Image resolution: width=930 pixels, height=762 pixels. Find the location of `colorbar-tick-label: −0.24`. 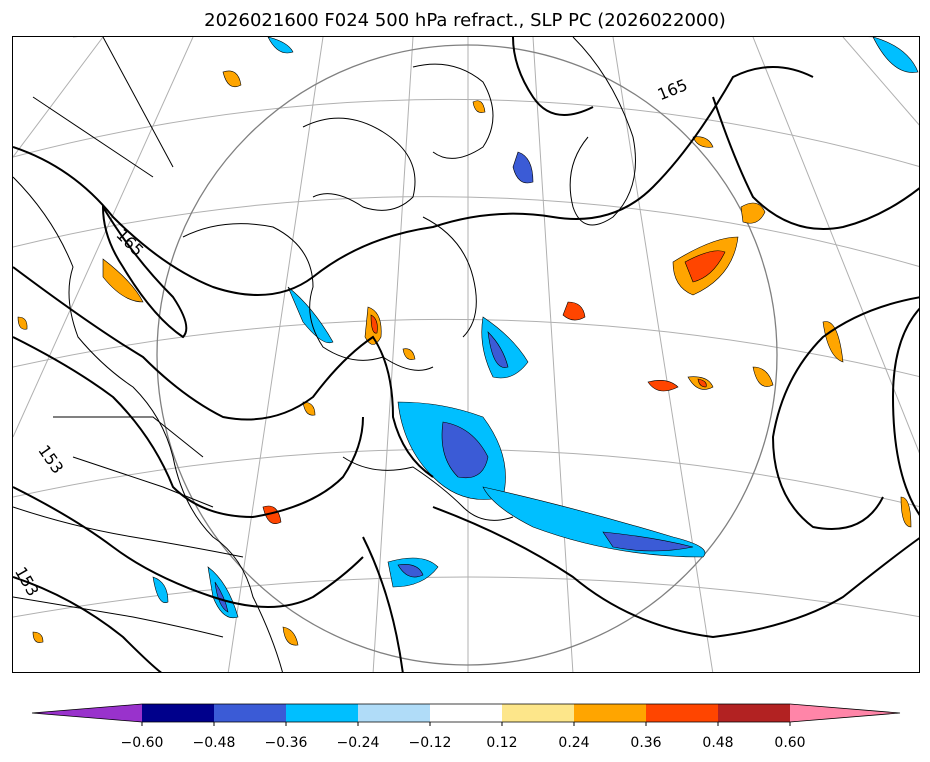

colorbar-tick-label: −0.24 is located at coordinates (358, 743).